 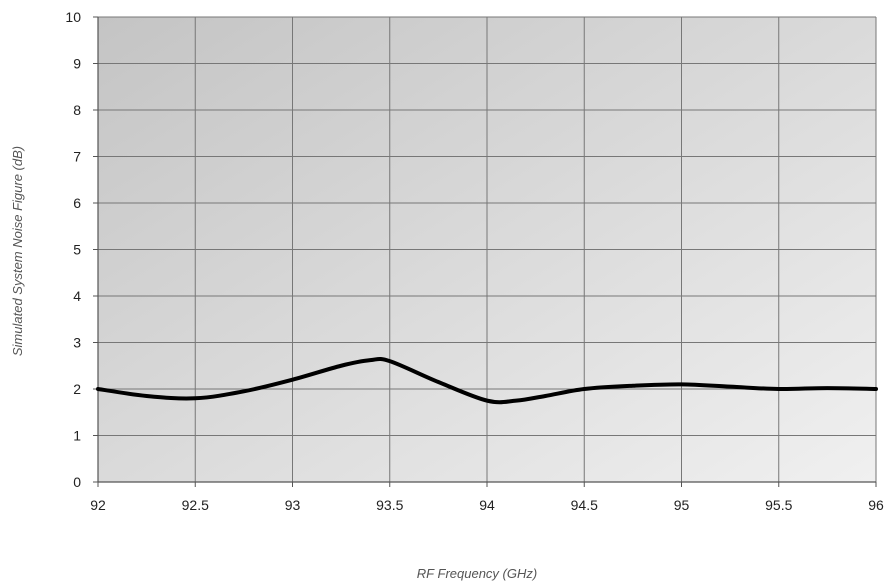 I want to click on series-line, so click(x=487, y=380).